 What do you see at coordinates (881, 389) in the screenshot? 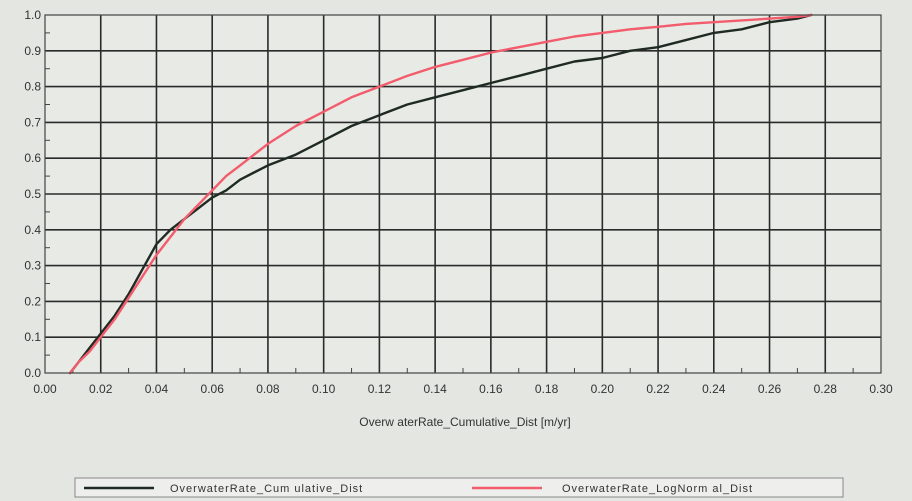
I see `x-tick-label: 0.30` at bounding box center [881, 389].